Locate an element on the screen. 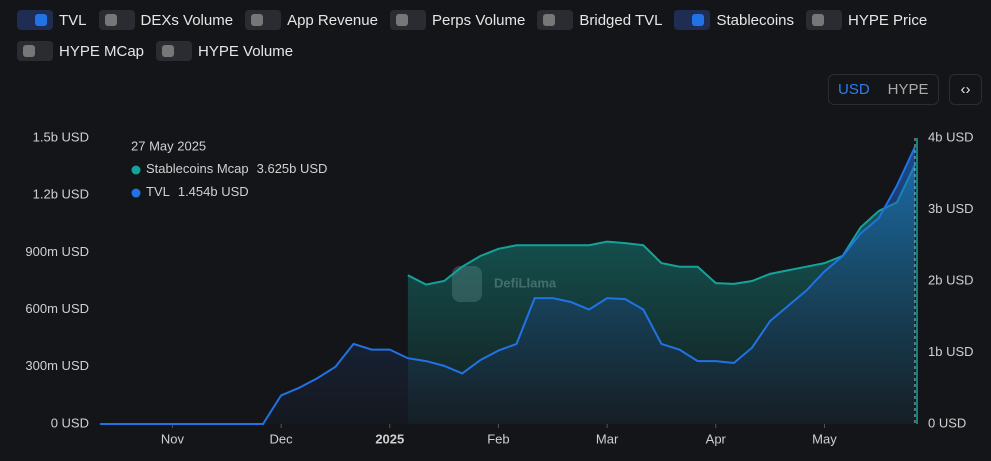 Image resolution: width=991 pixels, height=461 pixels. tooltip-item: TVL 1.454b USD is located at coordinates (197, 191).